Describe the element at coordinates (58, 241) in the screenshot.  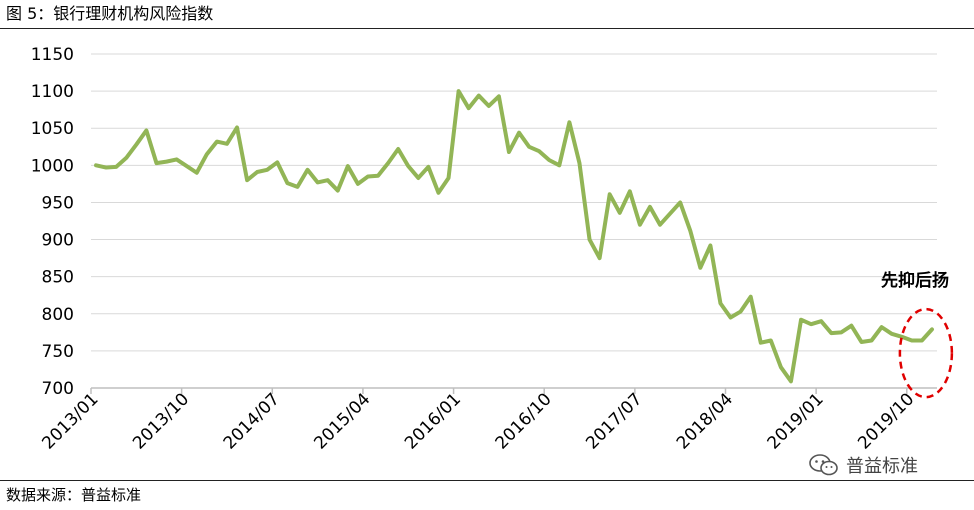
I see `y-tick-label: 900` at that location.